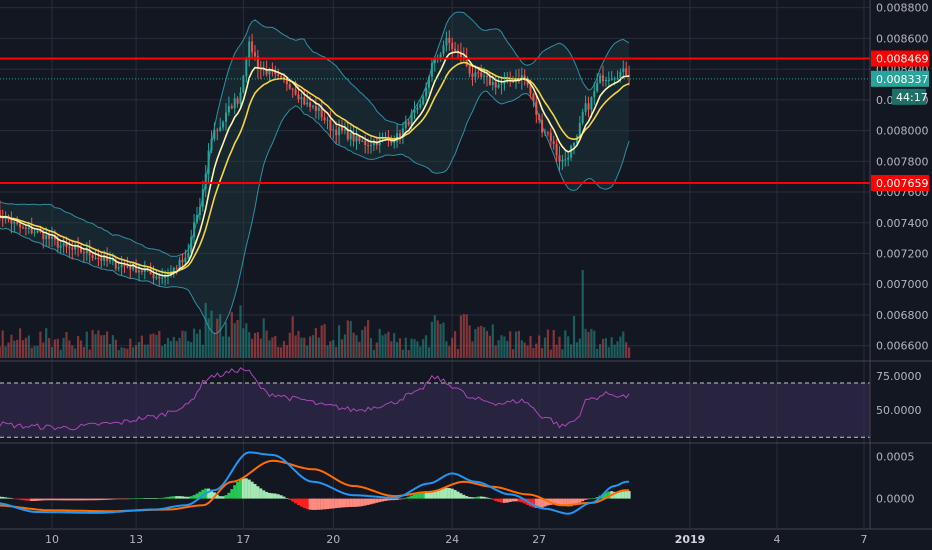 The height and width of the screenshot is (550, 932). I want to click on level-label-box, so click(900, 182).